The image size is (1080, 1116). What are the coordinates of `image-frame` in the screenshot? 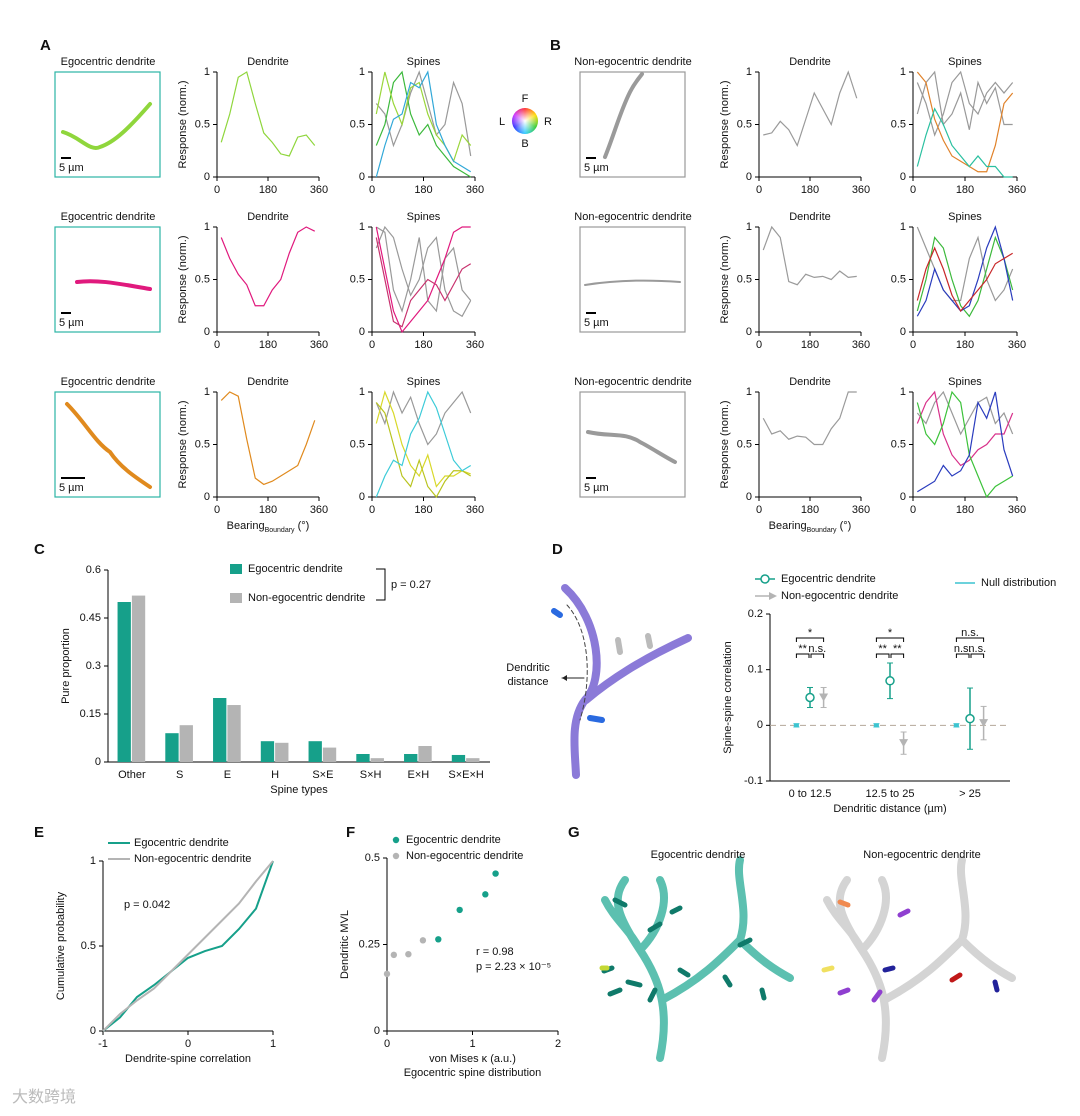 It's located at (107, 124).